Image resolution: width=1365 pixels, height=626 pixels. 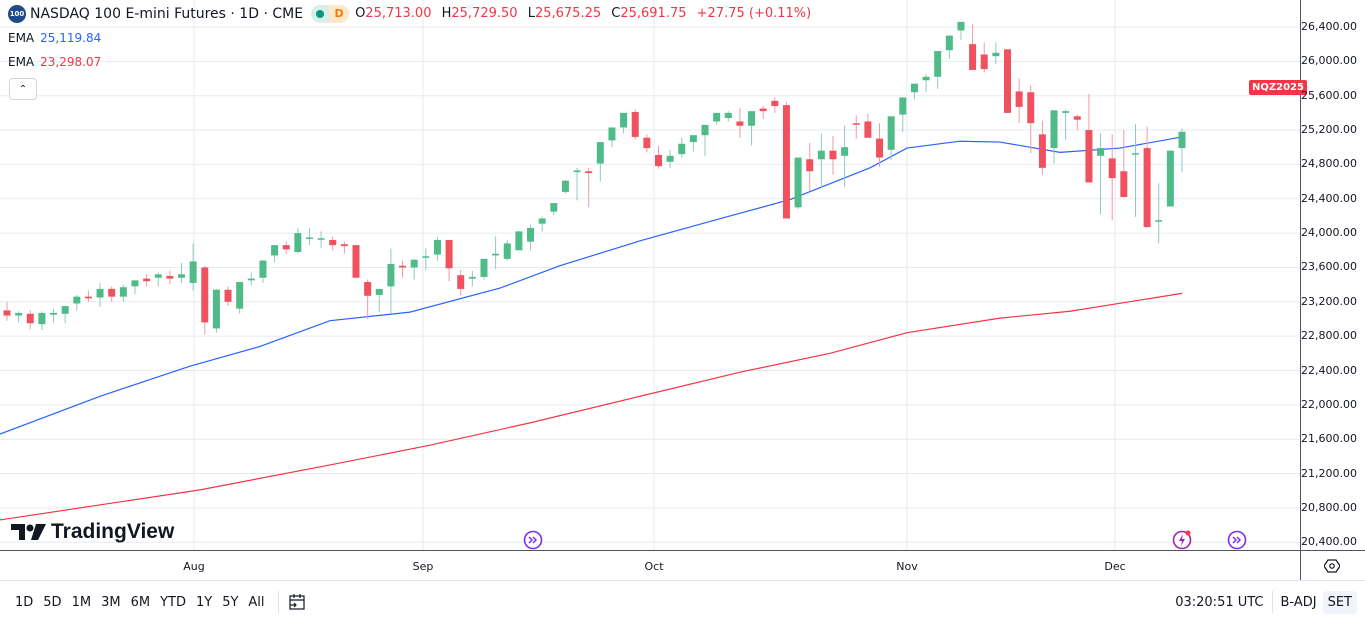 I want to click on time-tick: Nov, so click(x=907, y=566).